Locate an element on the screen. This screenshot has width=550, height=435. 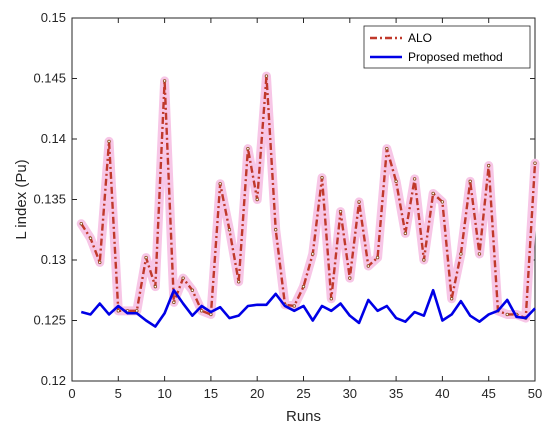
y-tick-label: 0.125 is located at coordinates (49, 320).